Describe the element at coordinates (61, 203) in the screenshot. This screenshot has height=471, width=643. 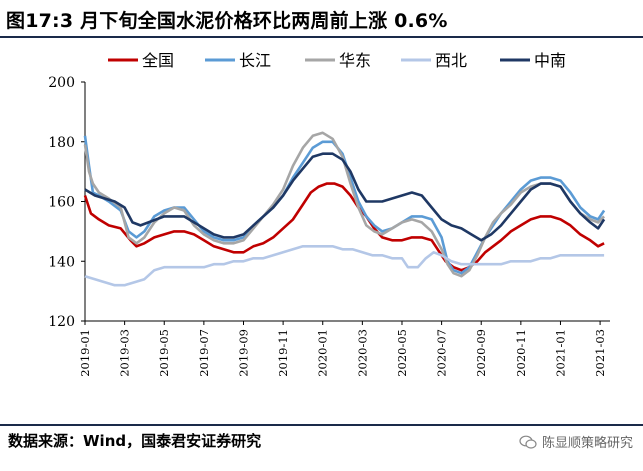
I see `y-tick-label: 160` at that location.